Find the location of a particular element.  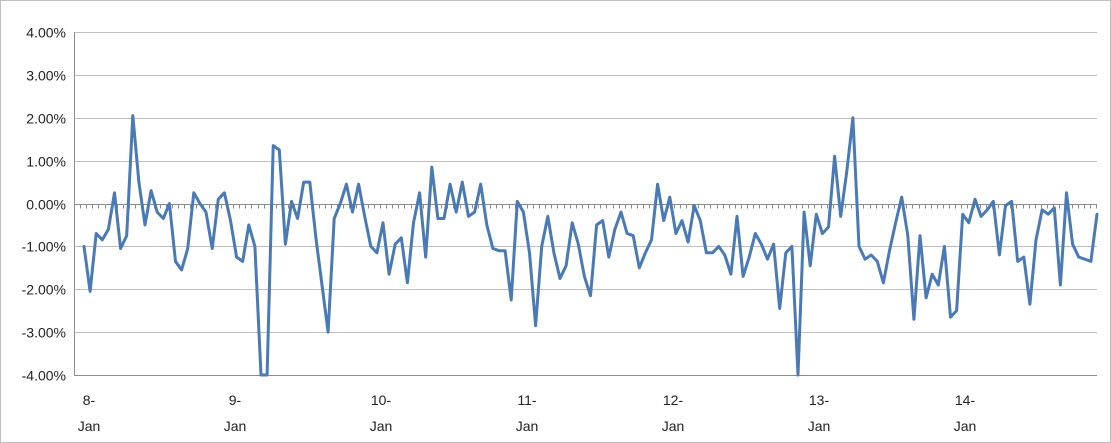

x-tick-label: 8- is located at coordinates (89, 400).